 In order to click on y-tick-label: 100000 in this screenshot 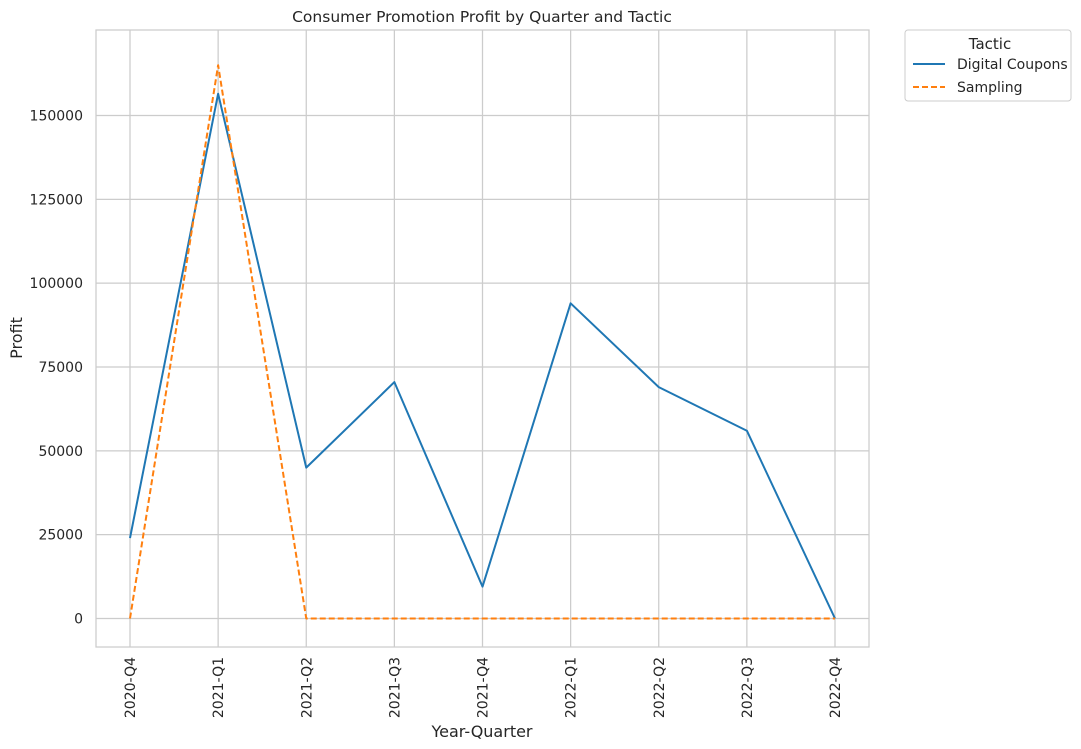, I will do `click(56, 284)`.